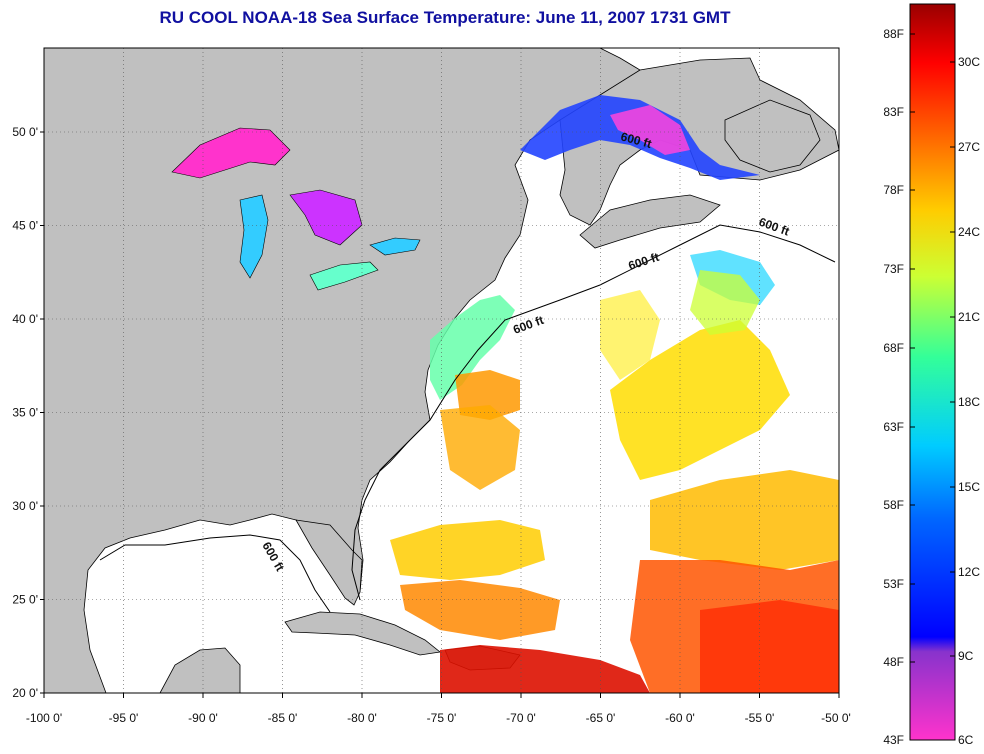 The height and width of the screenshot is (754, 984). I want to click on colorbar-label-f: 88F, so click(893, 34).